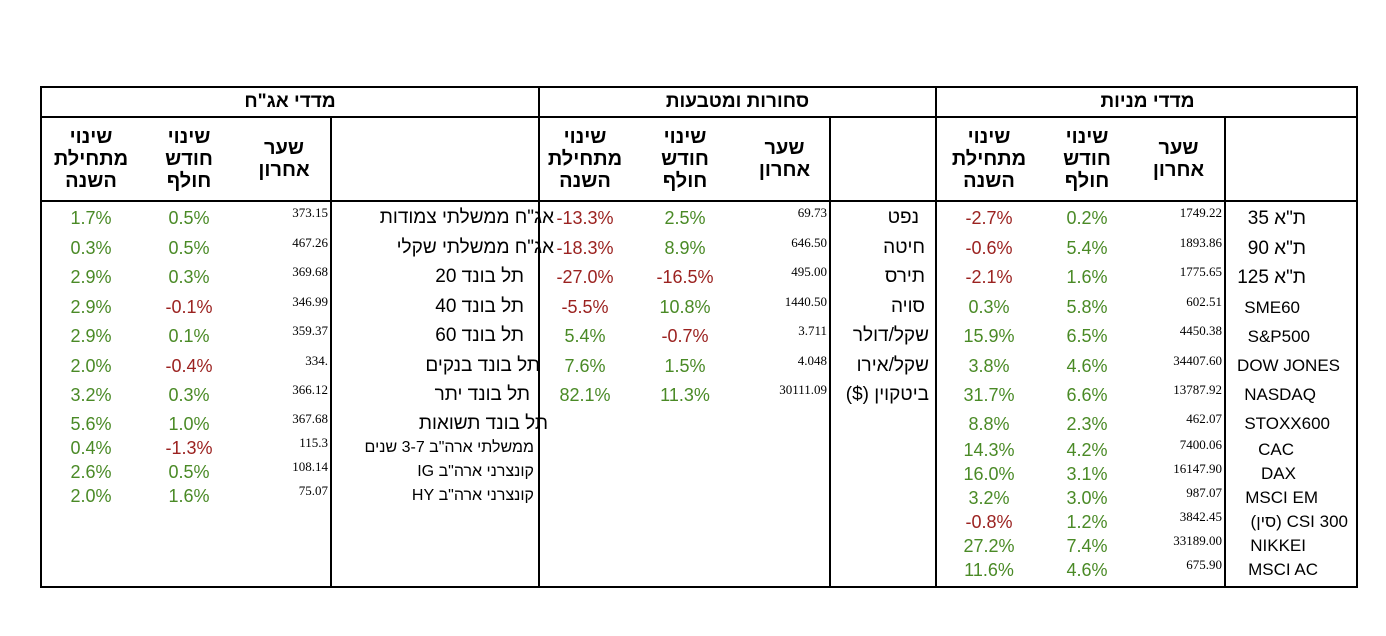 Image resolution: width=1386 pixels, height=636 pixels. I want to click on row-name: תל בונד 20, so click(479, 276).